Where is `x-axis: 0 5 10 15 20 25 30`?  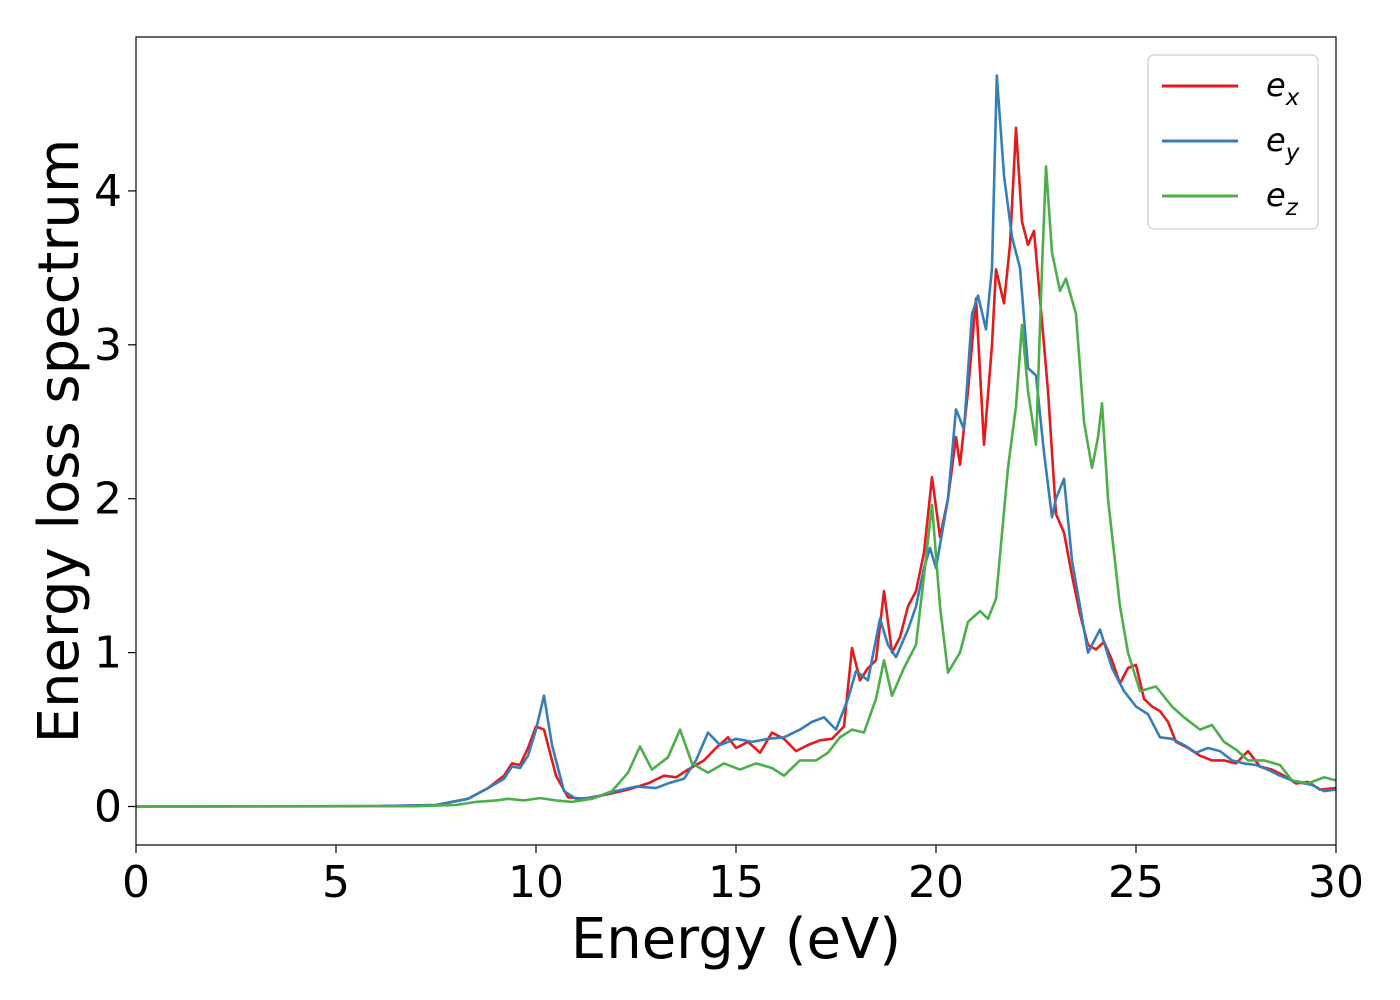 x-axis: 0 5 10 15 20 25 30 is located at coordinates (743, 876).